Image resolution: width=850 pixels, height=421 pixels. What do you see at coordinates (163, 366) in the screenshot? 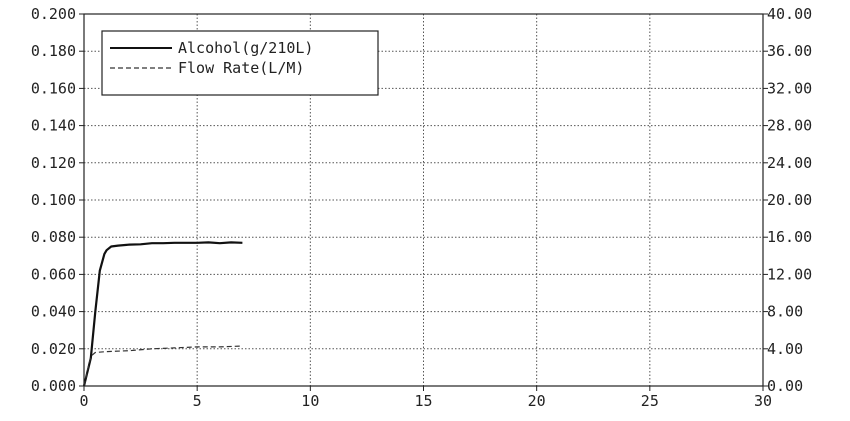
I see `series-line-flow-rate` at bounding box center [163, 366].